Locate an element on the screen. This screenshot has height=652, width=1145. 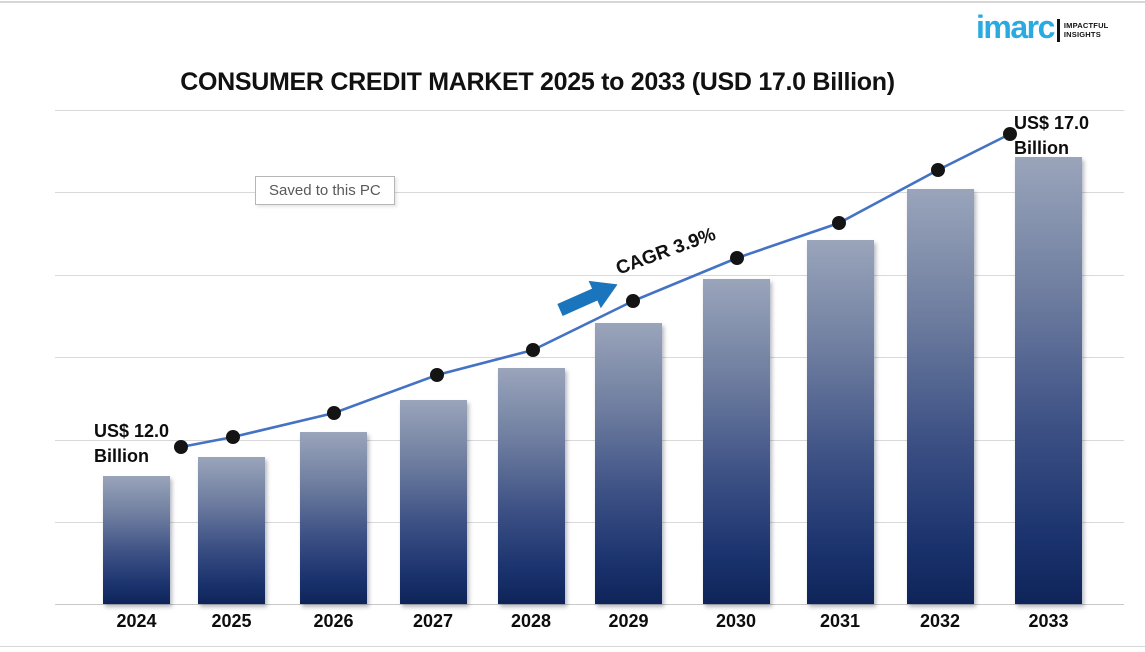
imarc-logo: imarc IMPACTFUL INSIGHTS is located at coordinates (1042, 27).